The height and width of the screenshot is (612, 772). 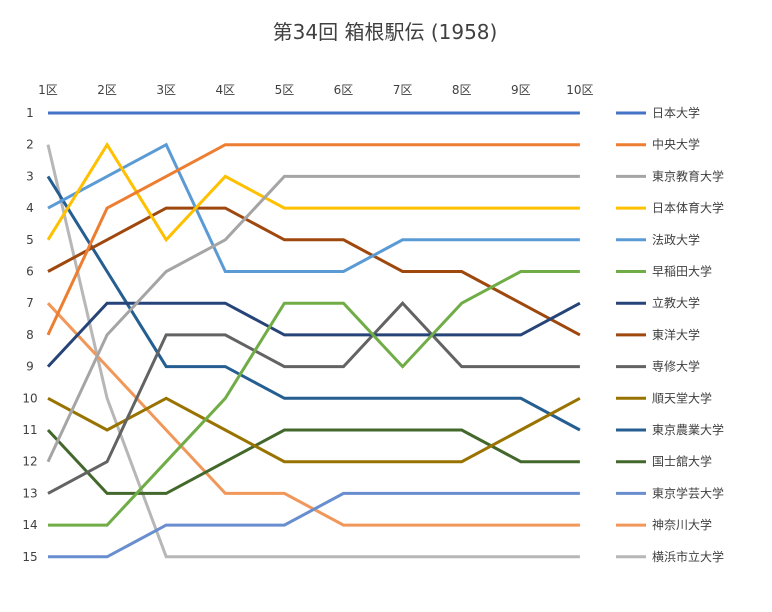 I want to click on x-tick-label: 4区, so click(x=225, y=90).